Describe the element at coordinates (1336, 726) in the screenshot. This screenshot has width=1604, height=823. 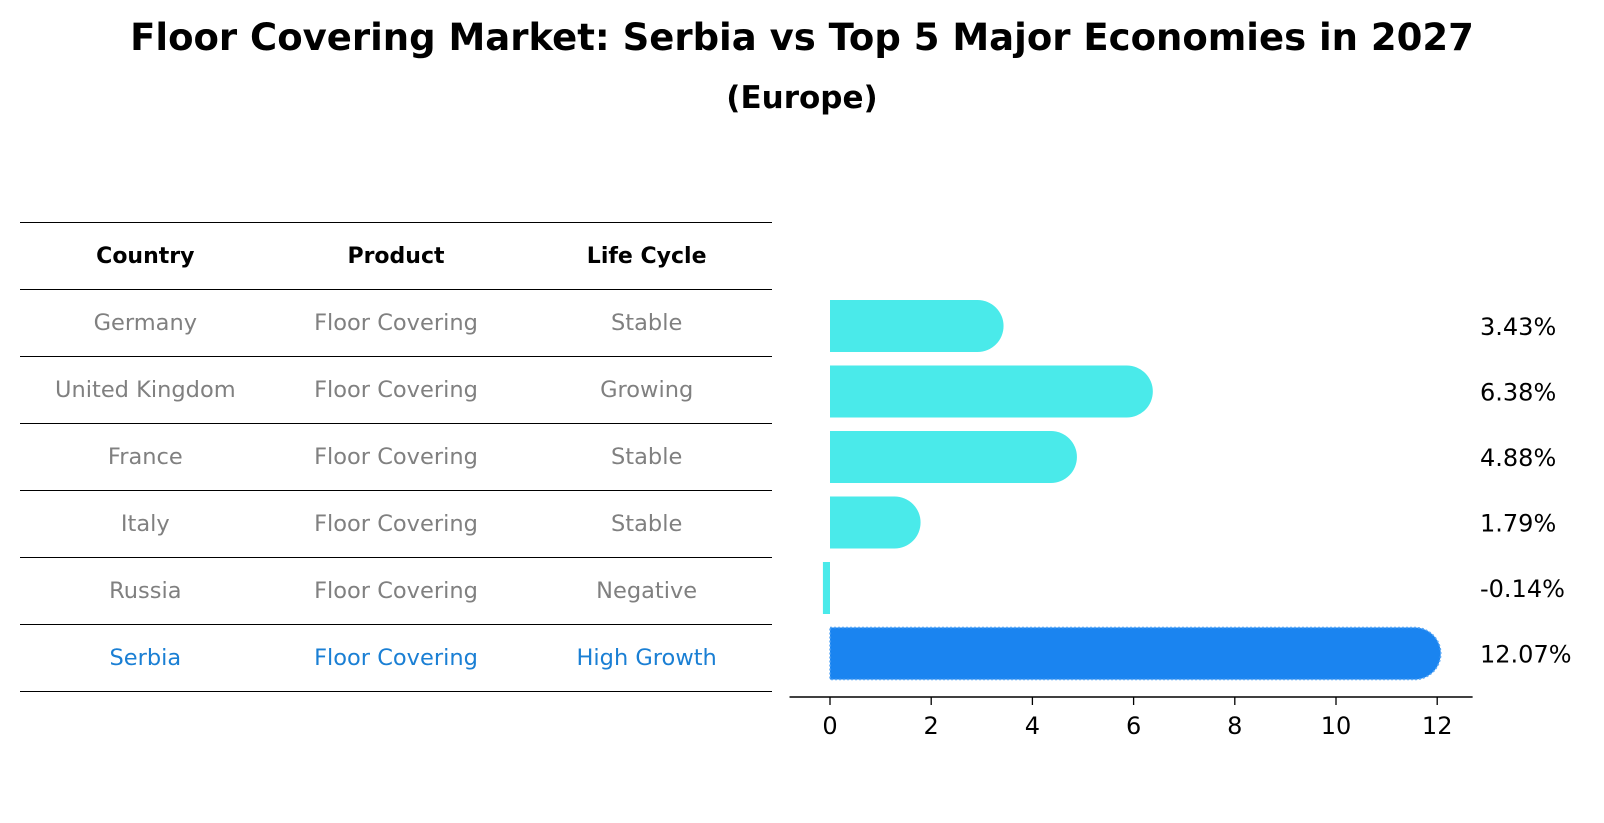
I see `x-tick-label: 10` at that location.